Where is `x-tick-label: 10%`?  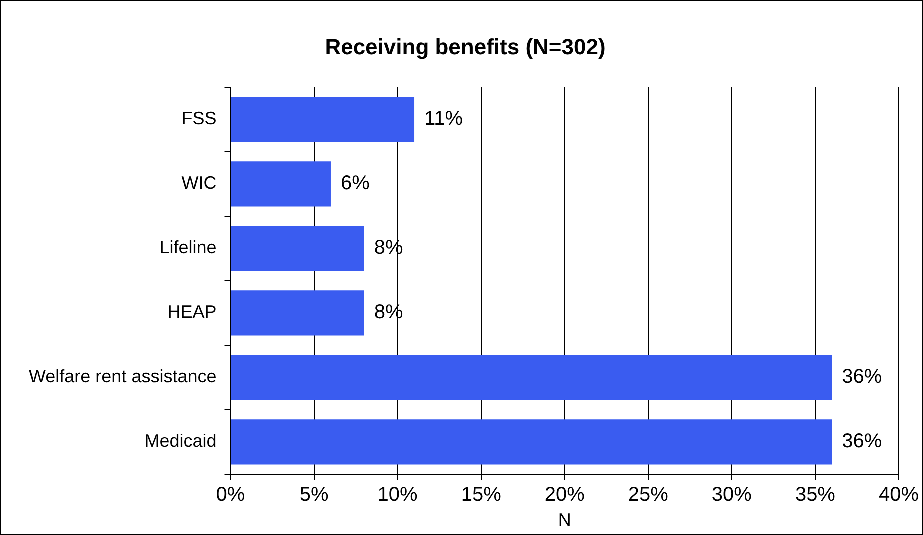
x-tick-label: 10% is located at coordinates (398, 495).